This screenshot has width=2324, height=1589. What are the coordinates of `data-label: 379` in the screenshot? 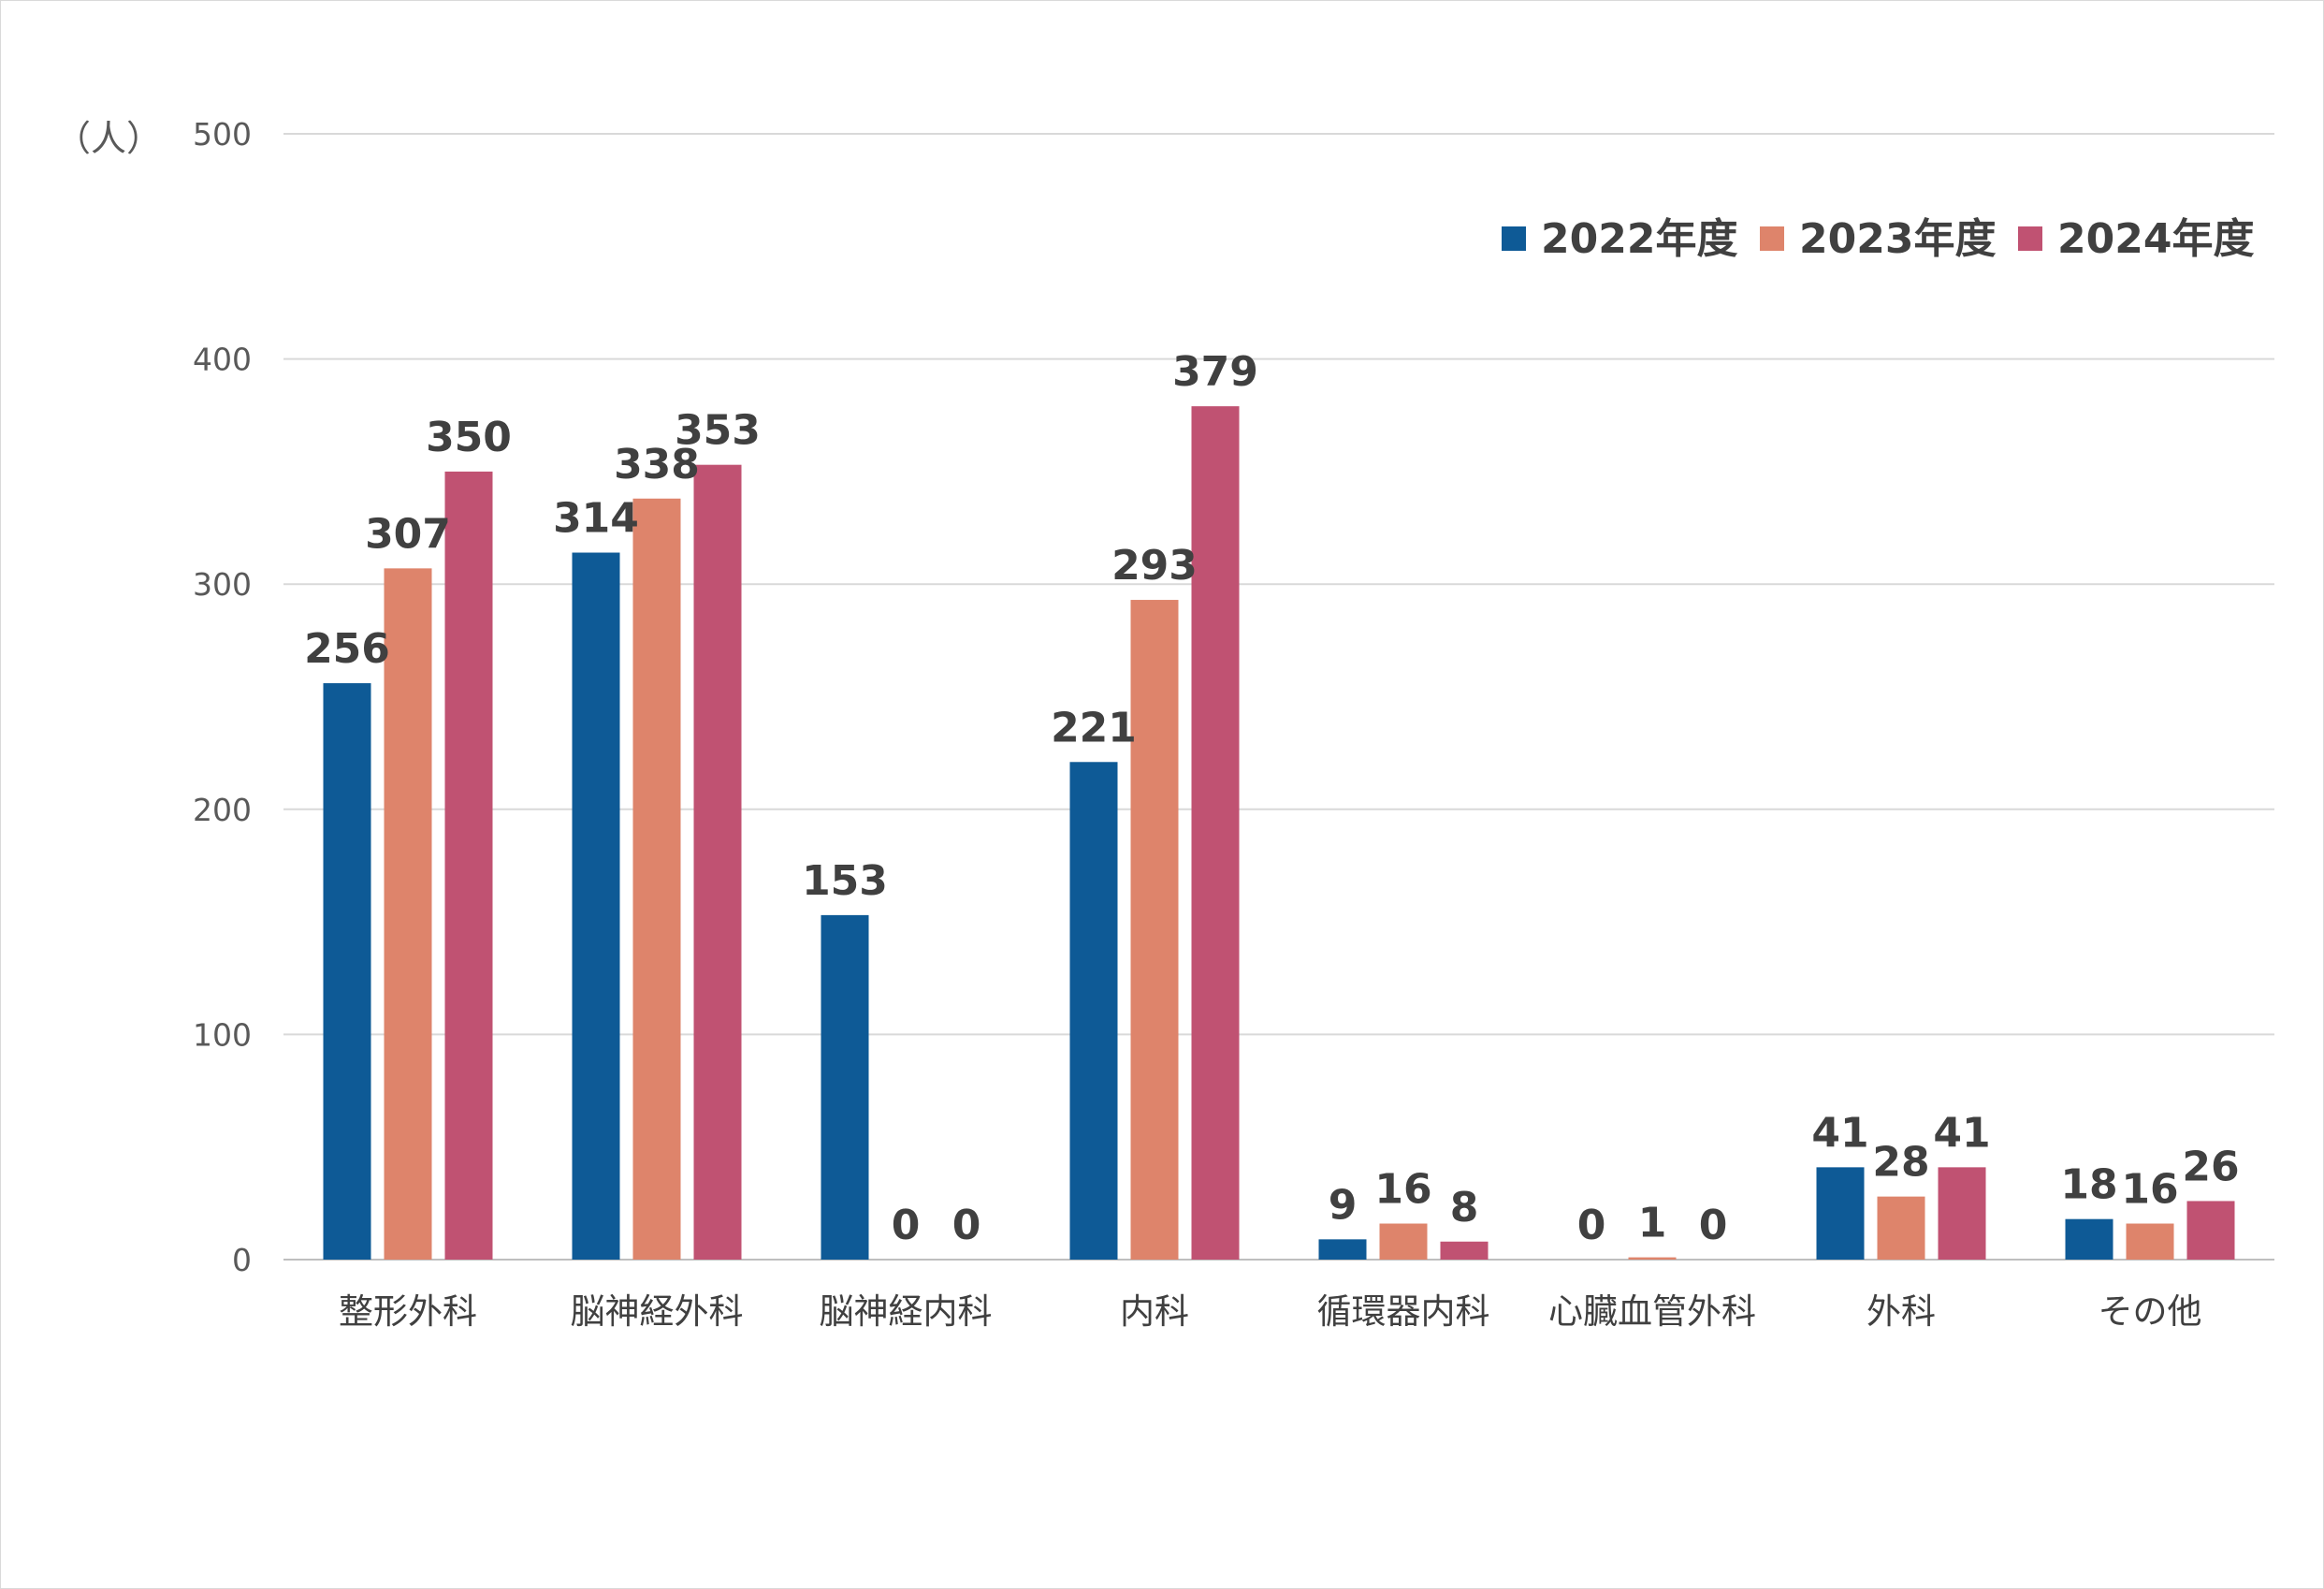 It's located at (1215, 372).